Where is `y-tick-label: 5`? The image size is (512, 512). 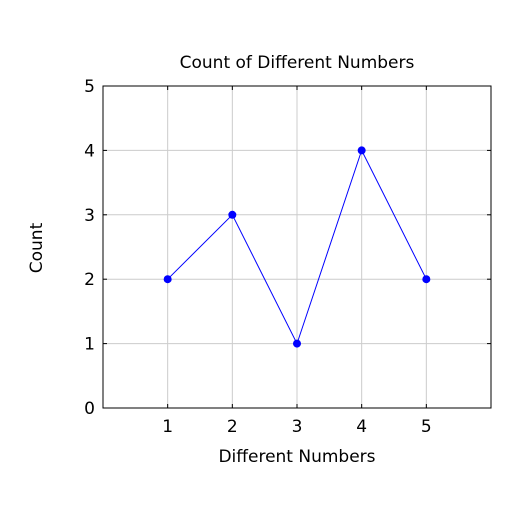
y-tick-label: 5 is located at coordinates (89, 87).